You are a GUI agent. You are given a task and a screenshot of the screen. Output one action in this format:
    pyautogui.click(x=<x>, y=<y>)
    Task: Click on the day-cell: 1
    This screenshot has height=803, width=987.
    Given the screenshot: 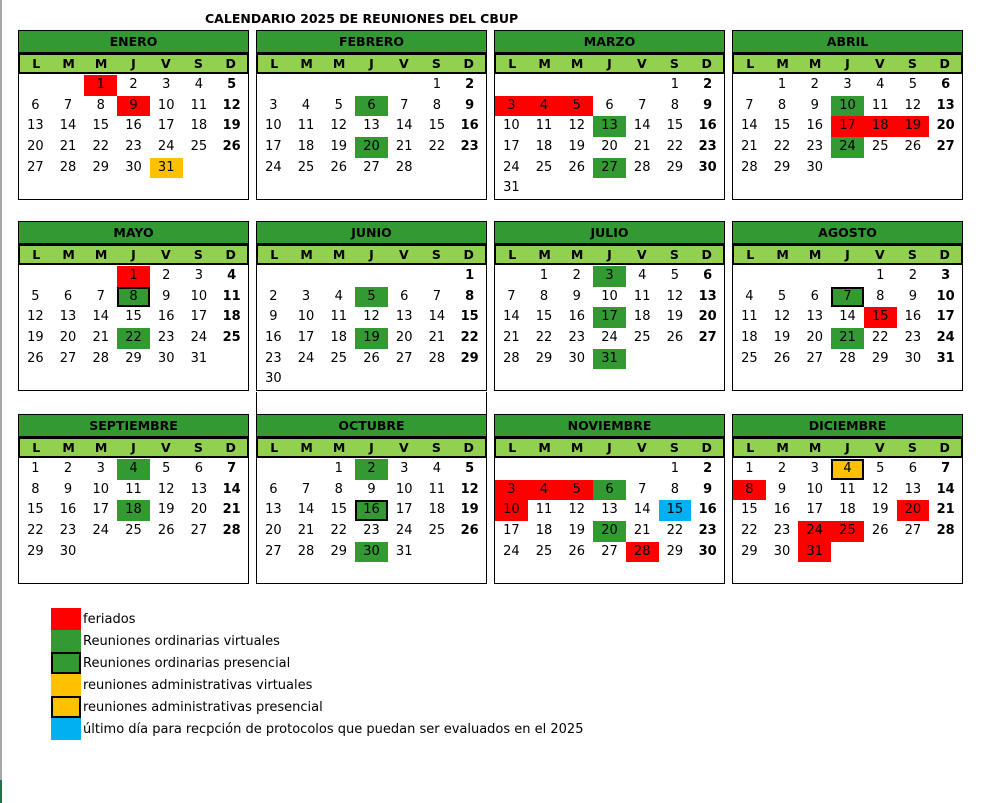 What is the action you would take?
    pyautogui.click(x=880, y=275)
    